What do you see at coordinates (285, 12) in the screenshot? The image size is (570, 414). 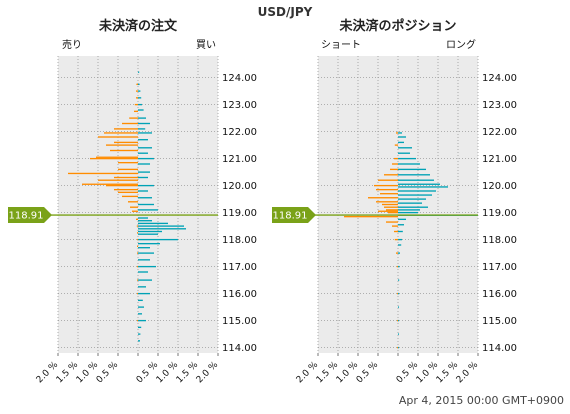 I see `pair-title: USD/JPY` at bounding box center [285, 12].